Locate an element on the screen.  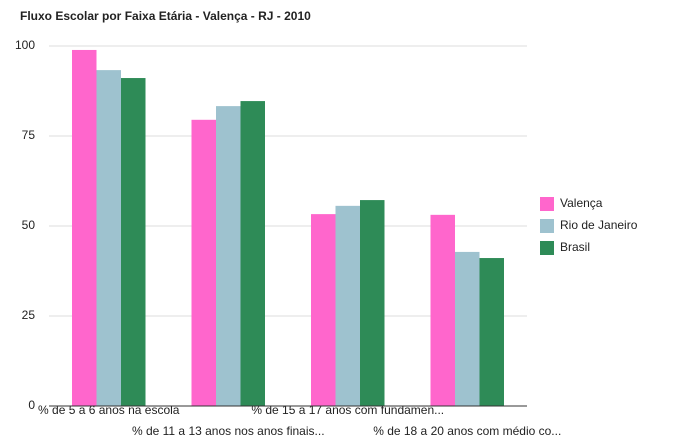
y-tick-label: 50 is located at coordinates (29, 225).